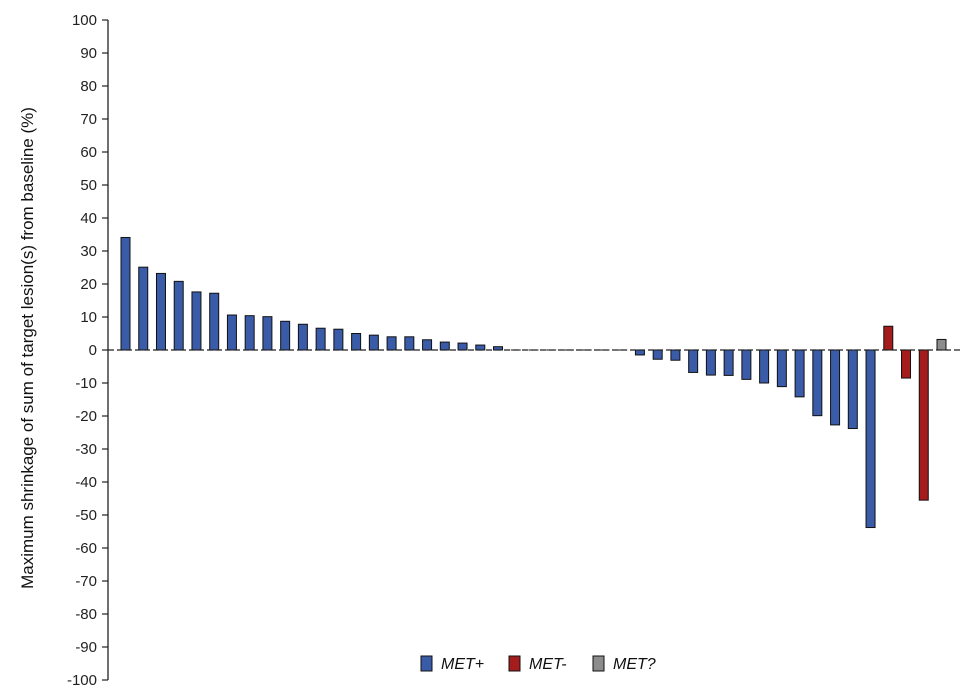  I want to click on y-tick-label: 10, so click(88, 317).